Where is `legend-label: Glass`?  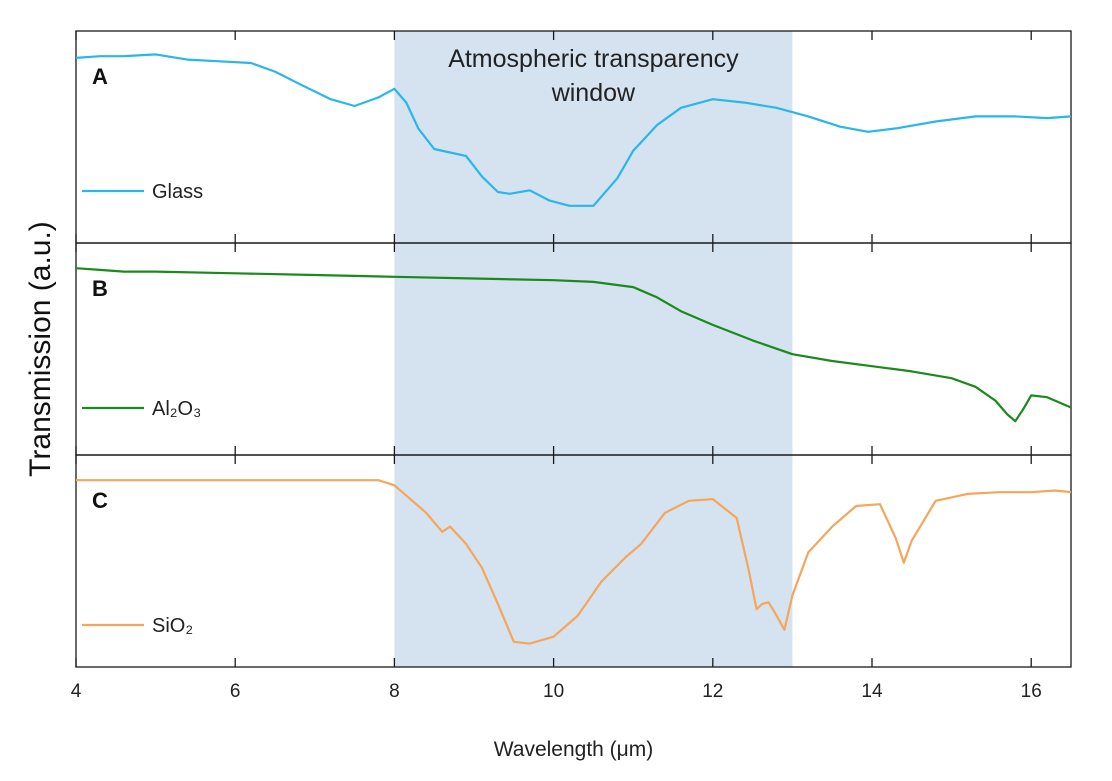
legend-label: Glass is located at coordinates (177, 192).